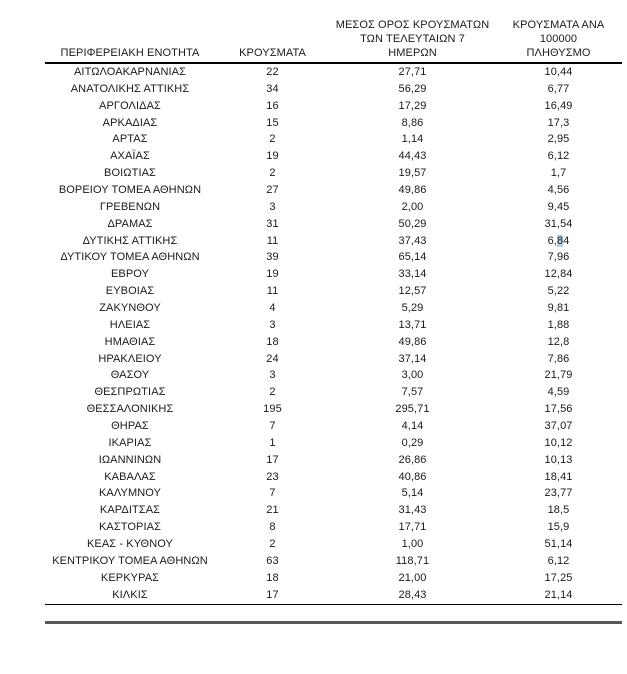 Image resolution: width=627 pixels, height=674 pixels. What do you see at coordinates (558, 510) in the screenshot?
I see `cell-per100k: 18,5` at bounding box center [558, 510].